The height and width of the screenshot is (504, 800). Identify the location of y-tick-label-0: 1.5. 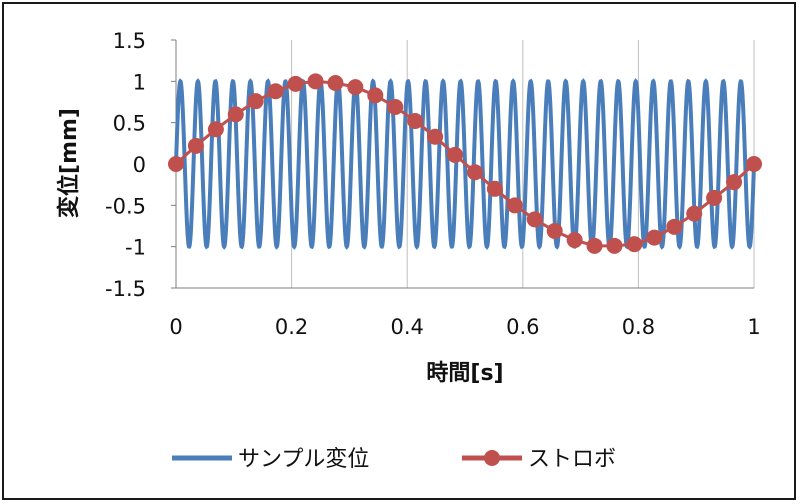
(129, 41).